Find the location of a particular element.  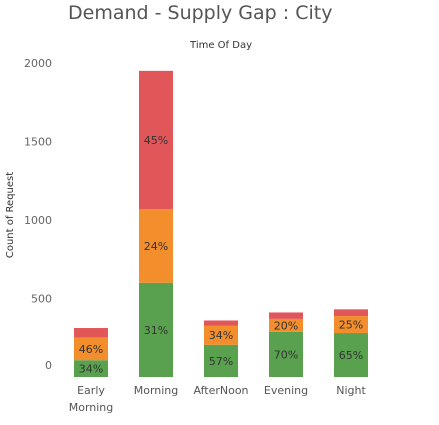

bar-data-label: 45% is located at coordinates (156, 140).